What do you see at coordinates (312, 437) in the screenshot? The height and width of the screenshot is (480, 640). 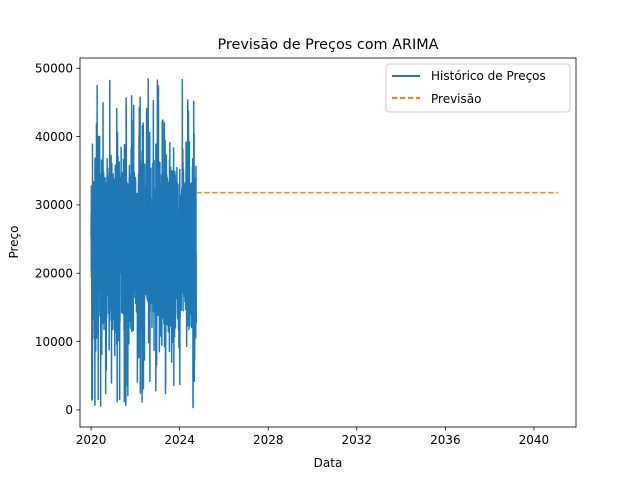 I see `x-axis-ticks: 2020 2024 2028 2032 2036 2040` at bounding box center [312, 437].